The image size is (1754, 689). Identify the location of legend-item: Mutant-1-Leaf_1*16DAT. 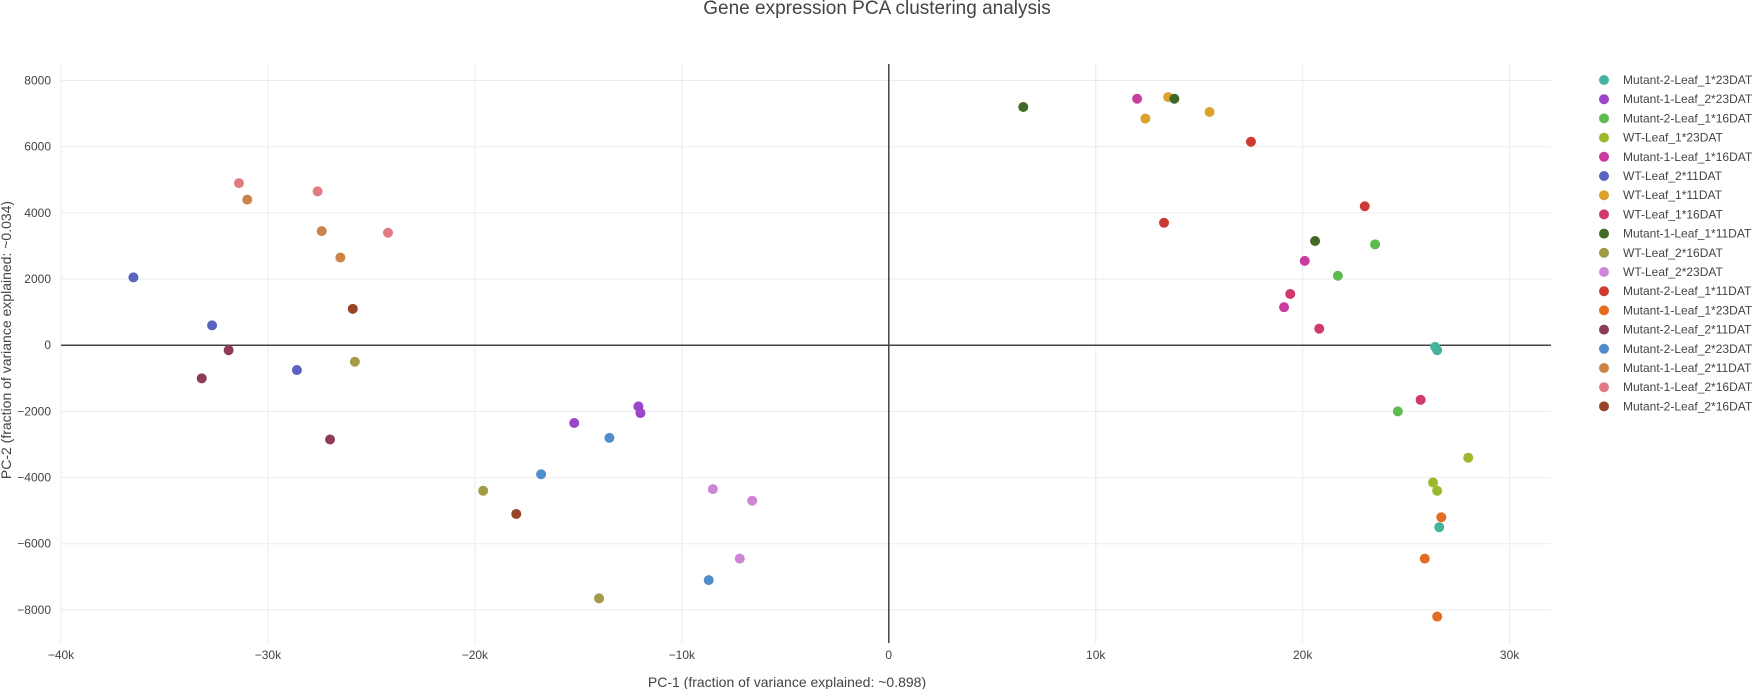
(1676, 157).